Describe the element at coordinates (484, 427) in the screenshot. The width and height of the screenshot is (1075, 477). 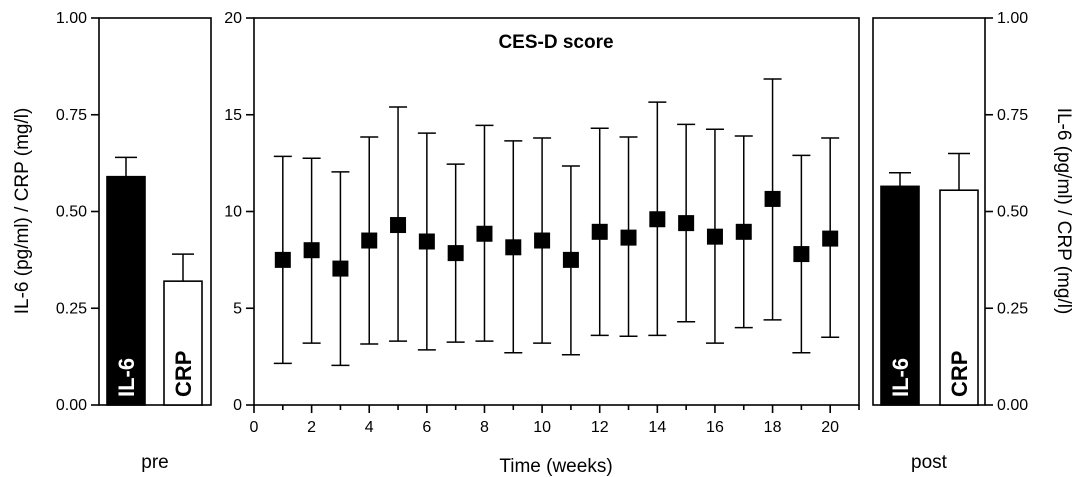
I see `main-x-tick-label: 8` at that location.